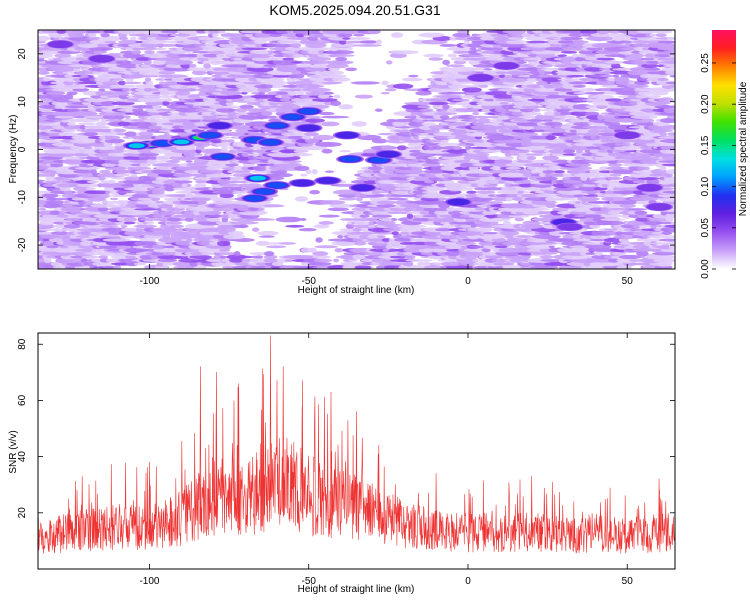  Describe the element at coordinates (705, 104) in the screenshot. I see `colorbar-tick-label: 0.20` at that location.